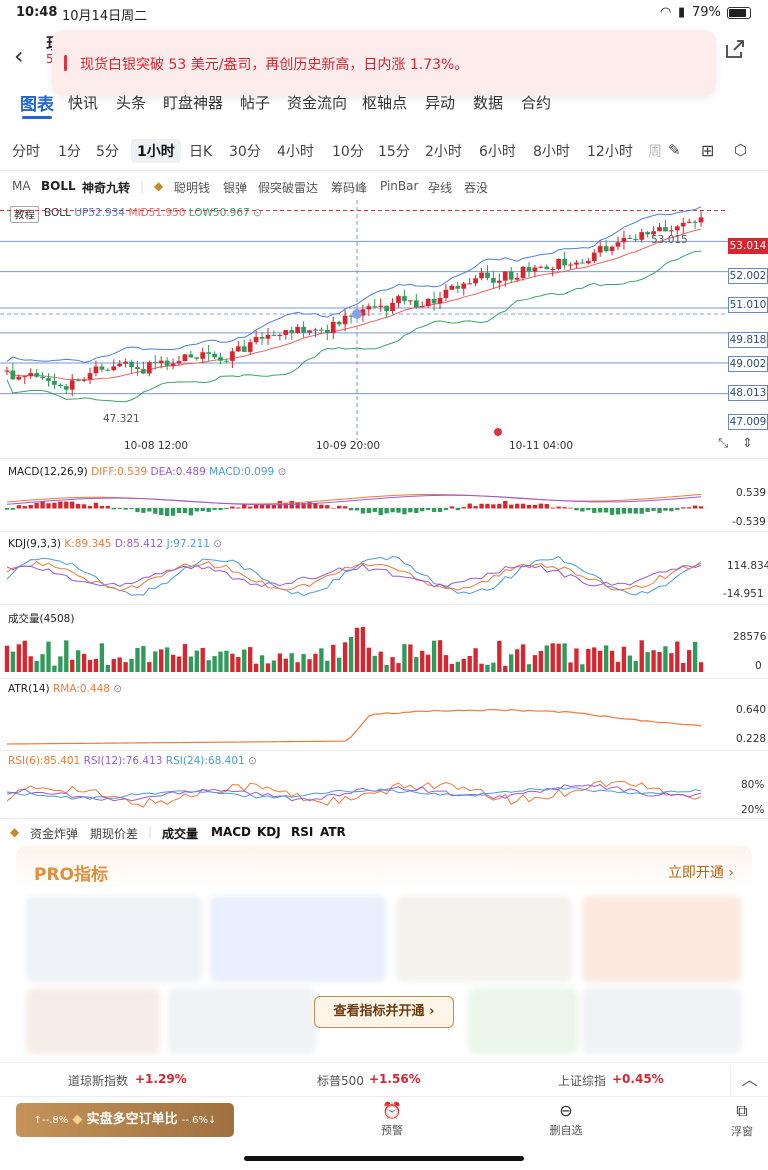 The height and width of the screenshot is (1170, 768). I want to click on expand-icon: ⇕, so click(747, 443).